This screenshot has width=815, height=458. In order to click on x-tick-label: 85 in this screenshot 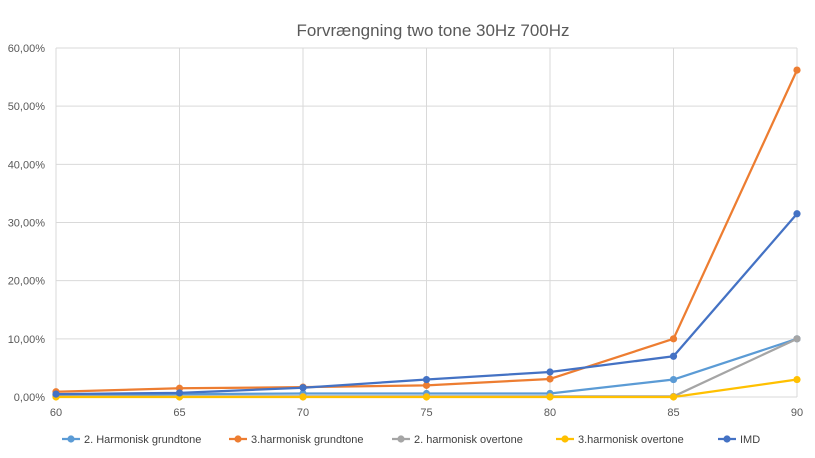, I will do `click(673, 413)`.